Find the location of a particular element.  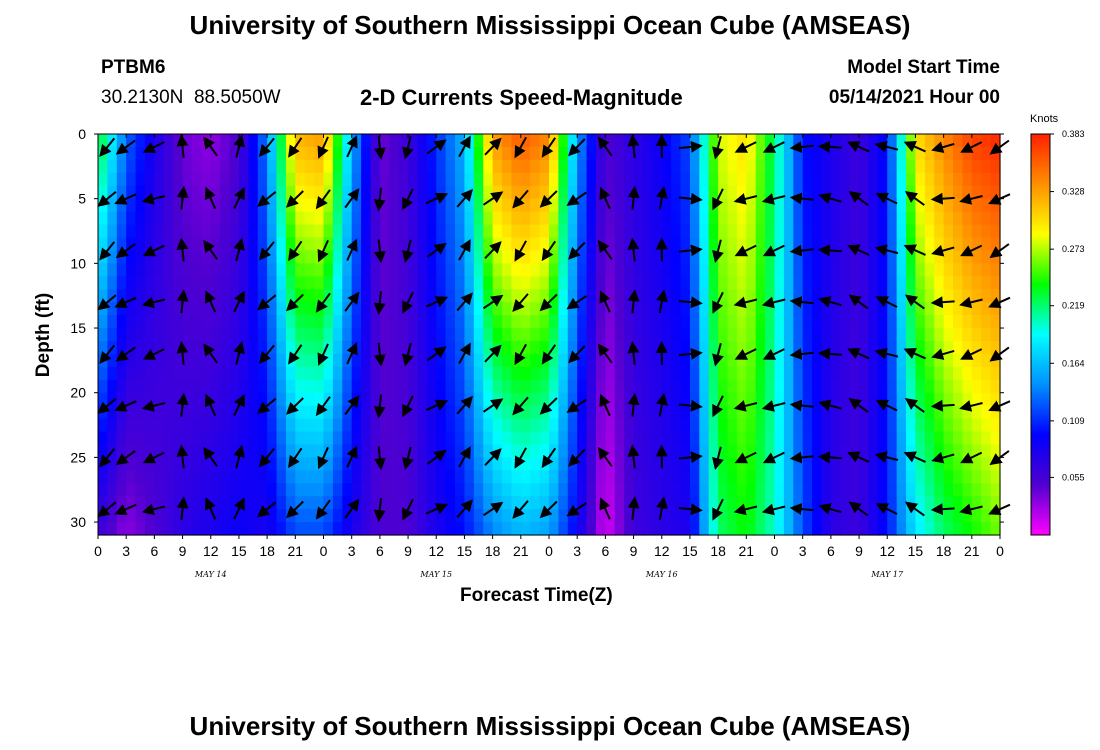

x-tick-label: 9 is located at coordinates (408, 551).